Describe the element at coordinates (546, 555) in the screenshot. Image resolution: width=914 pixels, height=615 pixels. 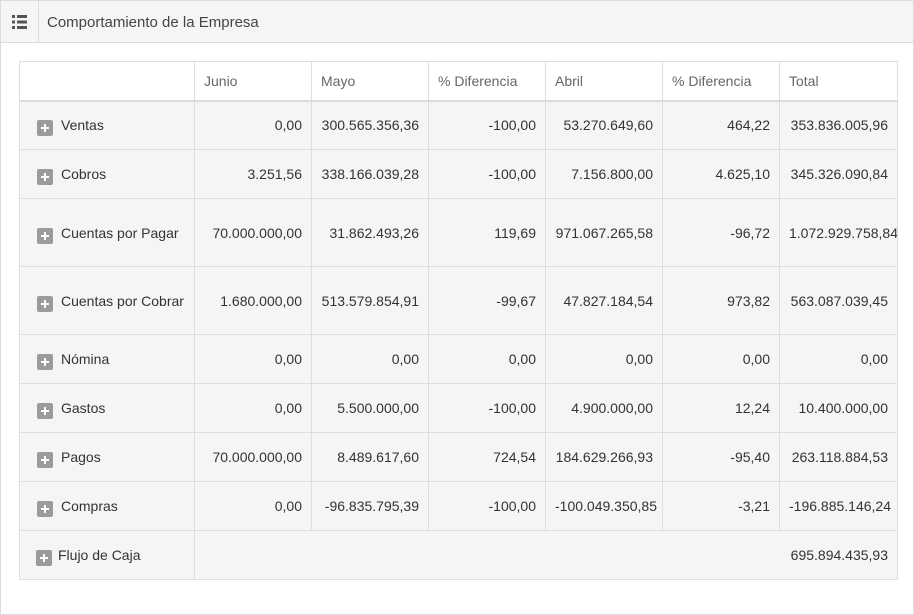
I see `total-value: 695.894.435,93` at that location.